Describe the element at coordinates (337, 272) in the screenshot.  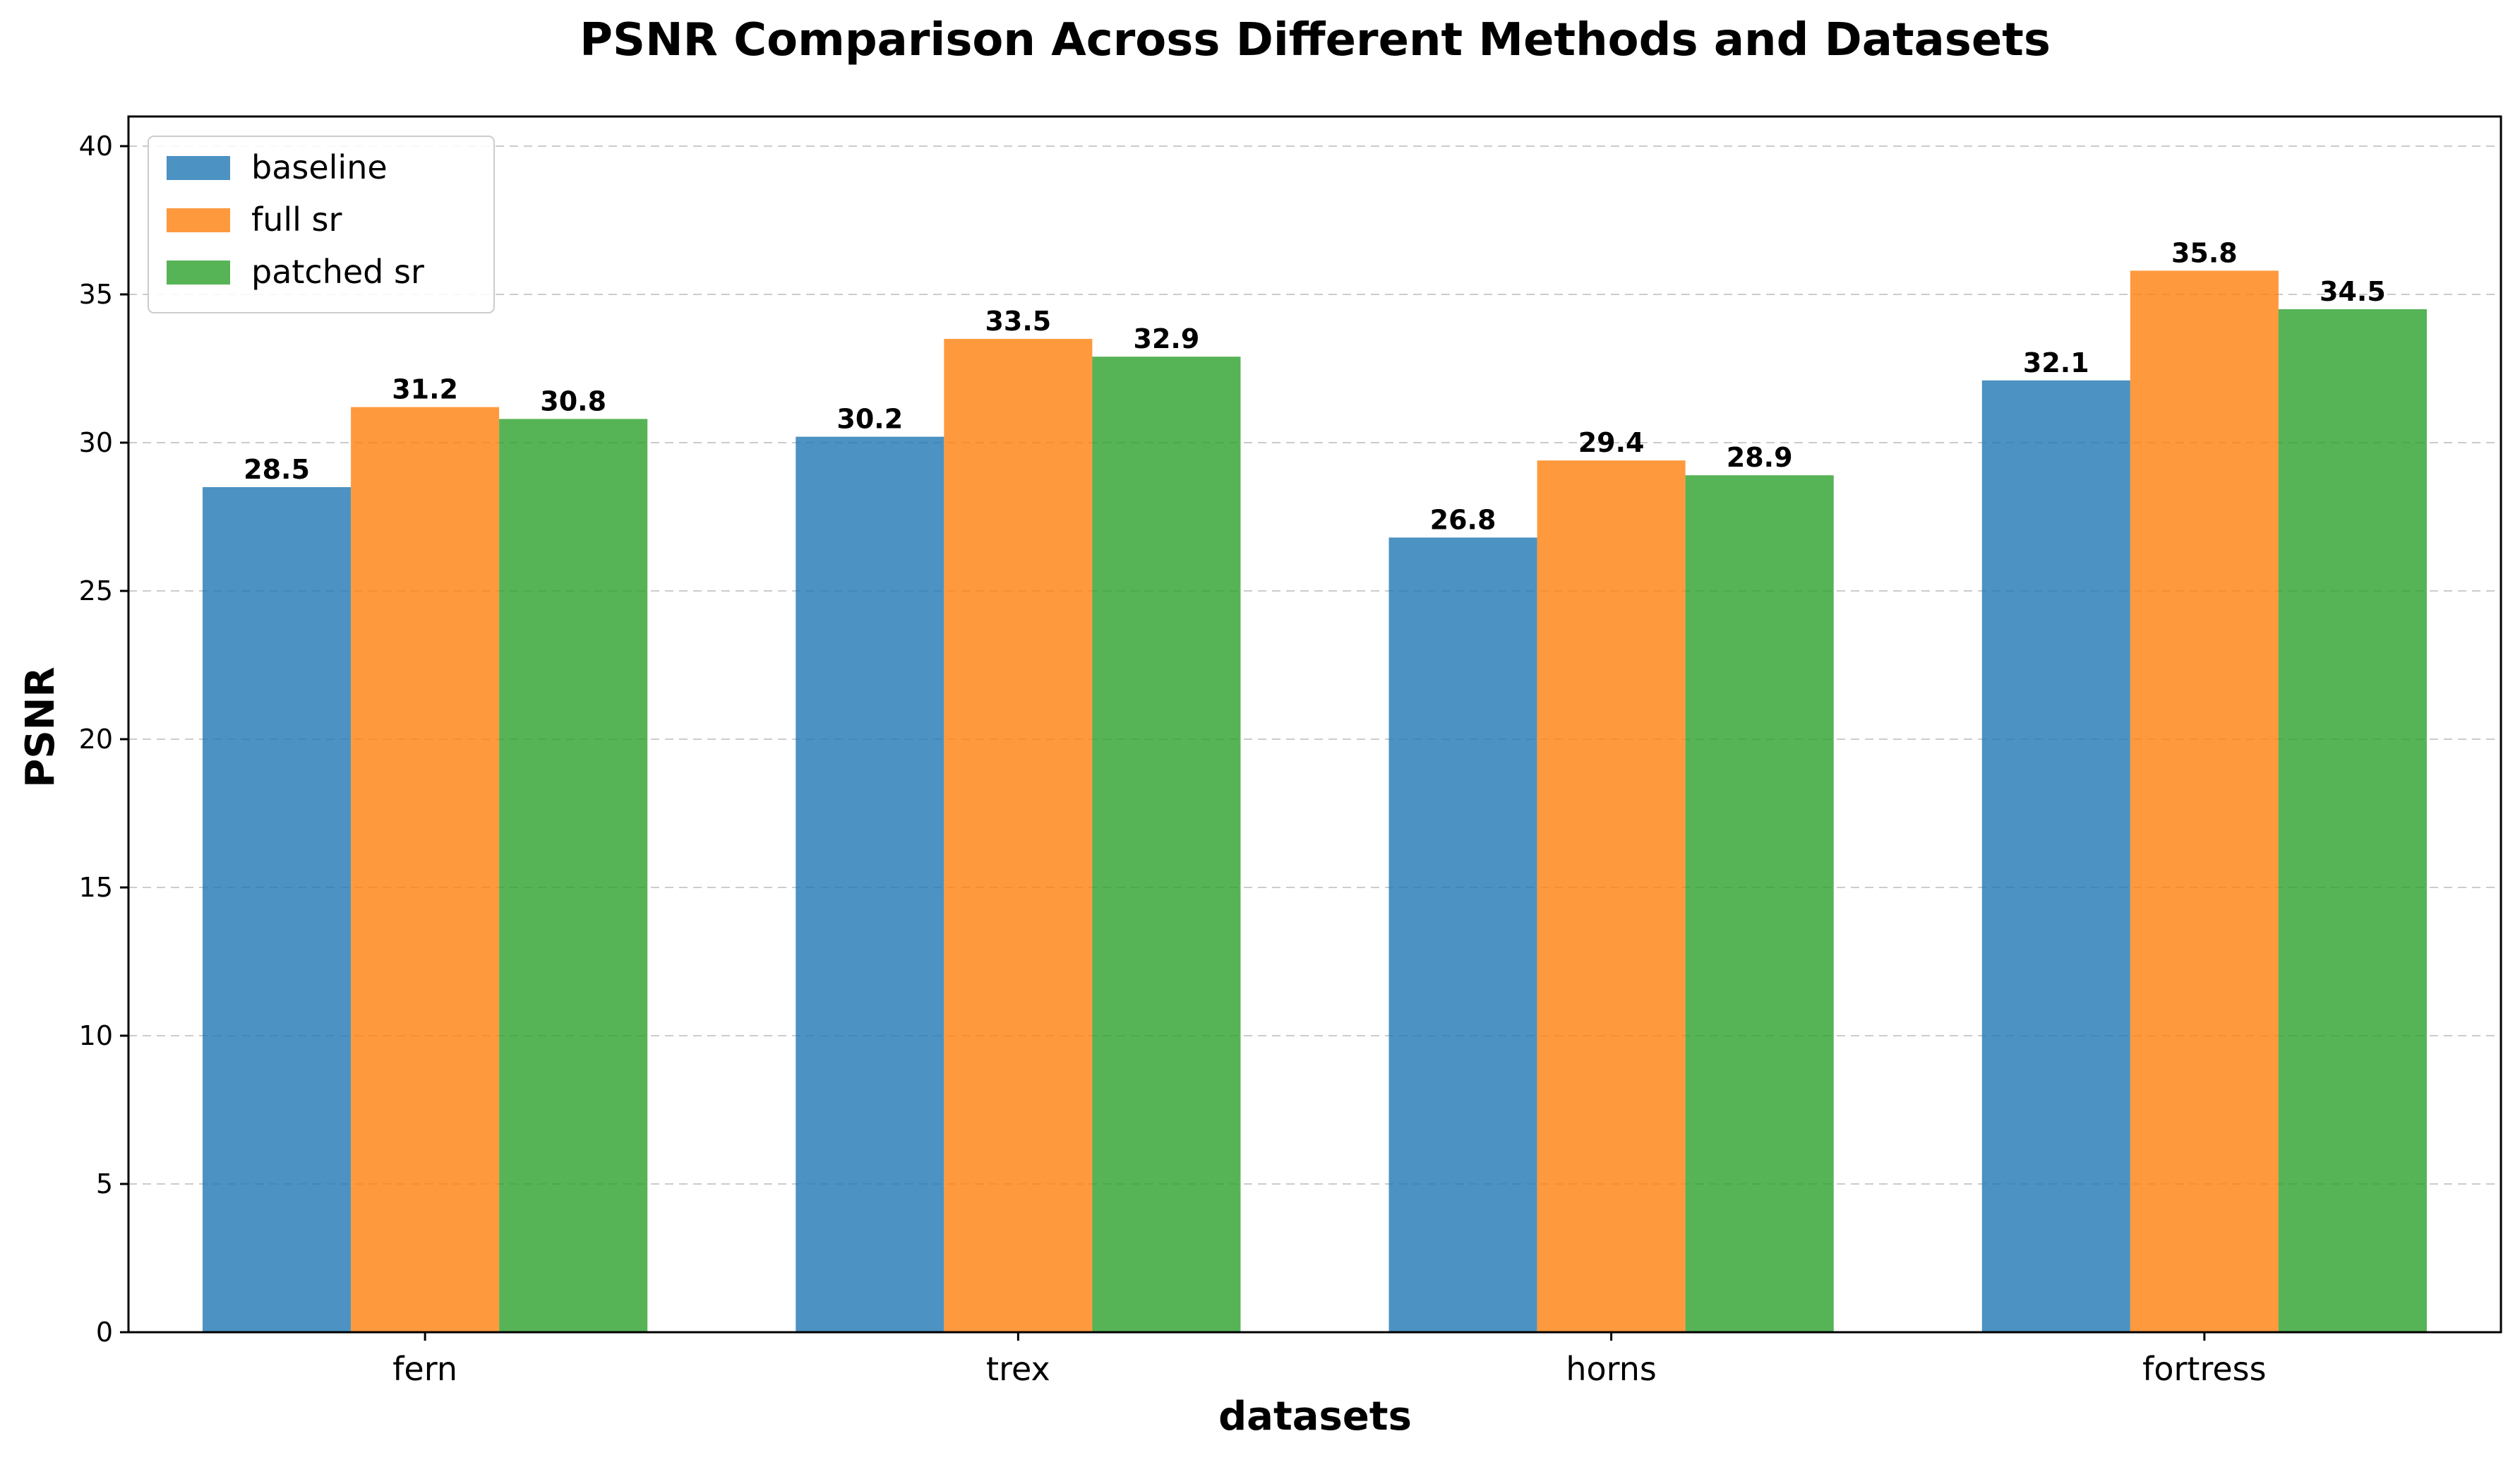
I see `legend-entry: patched sr` at that location.